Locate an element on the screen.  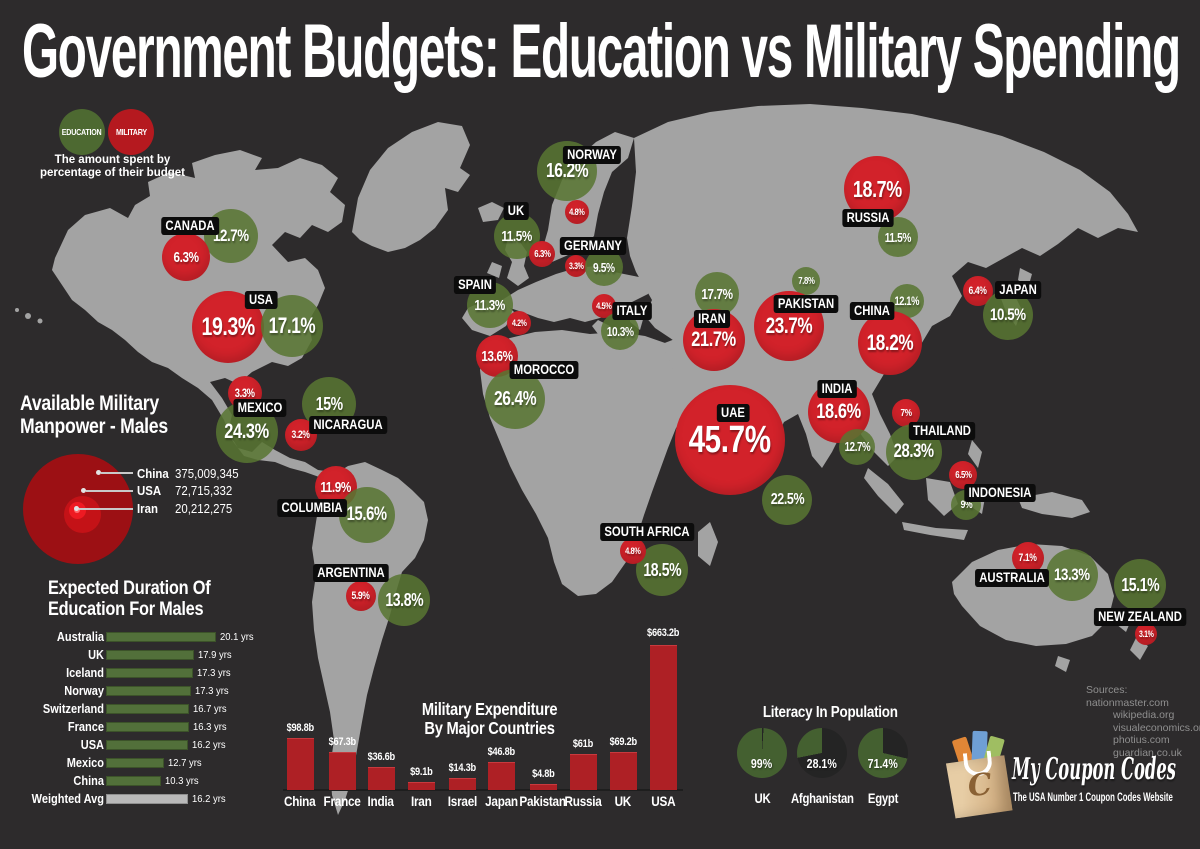
education-bubble-india: 12.7% is located at coordinates (857, 447).